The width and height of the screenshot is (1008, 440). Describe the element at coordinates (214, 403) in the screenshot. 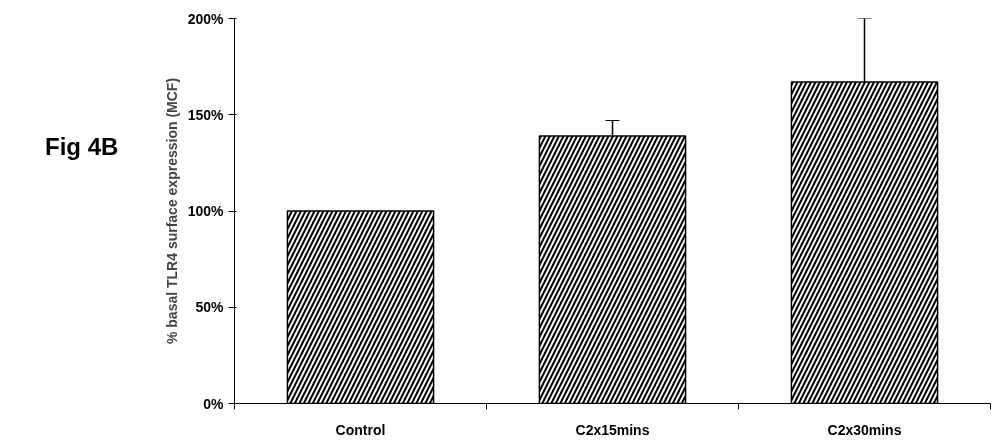

I see `y-tick-label: 0%` at that location.